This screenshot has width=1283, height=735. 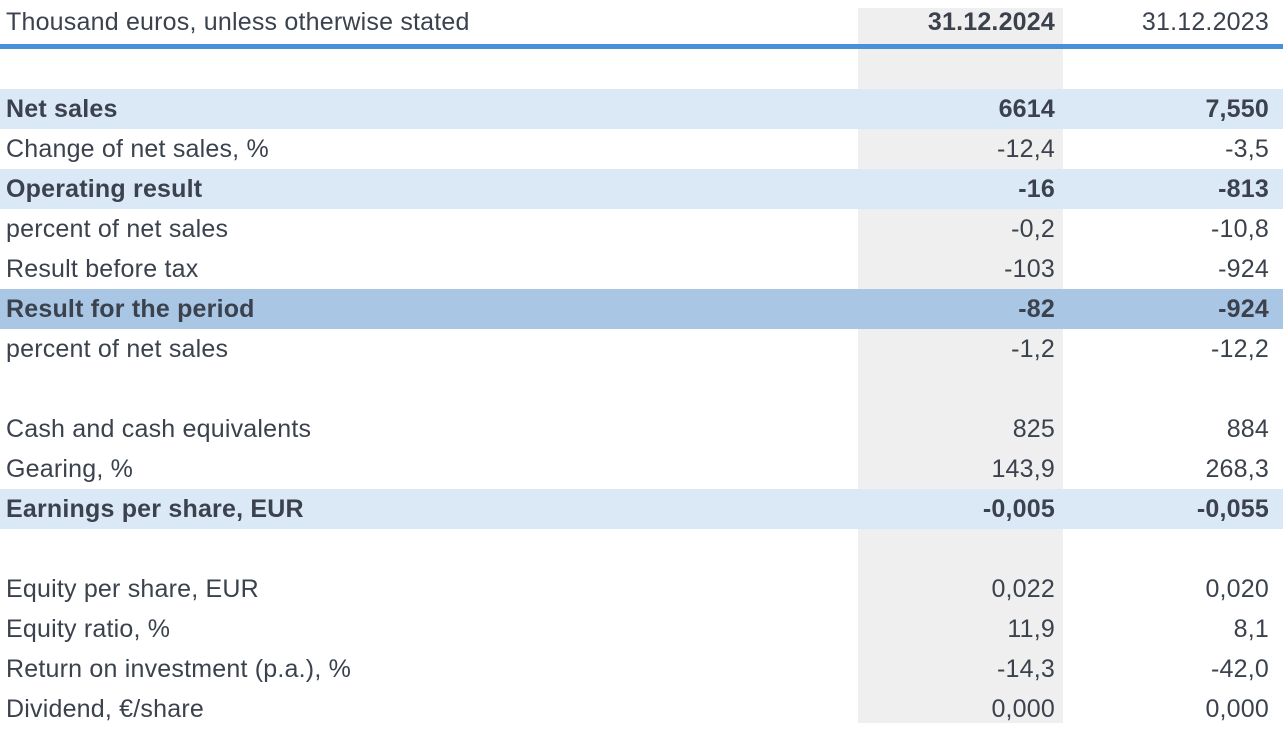 I want to click on value-2023: -813, so click(x=1243, y=188).